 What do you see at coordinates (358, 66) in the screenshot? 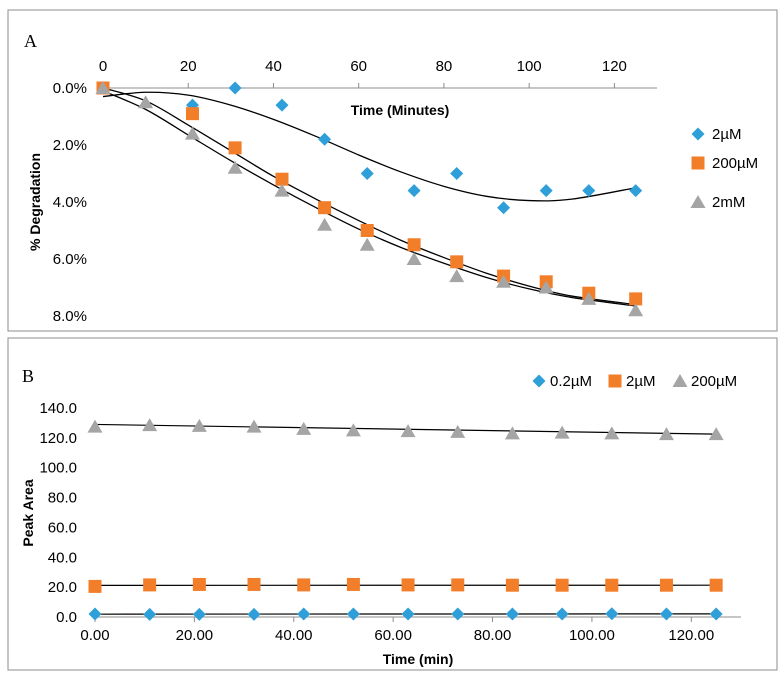
I see `panel-a-x-tick-label: 60` at bounding box center [358, 66].